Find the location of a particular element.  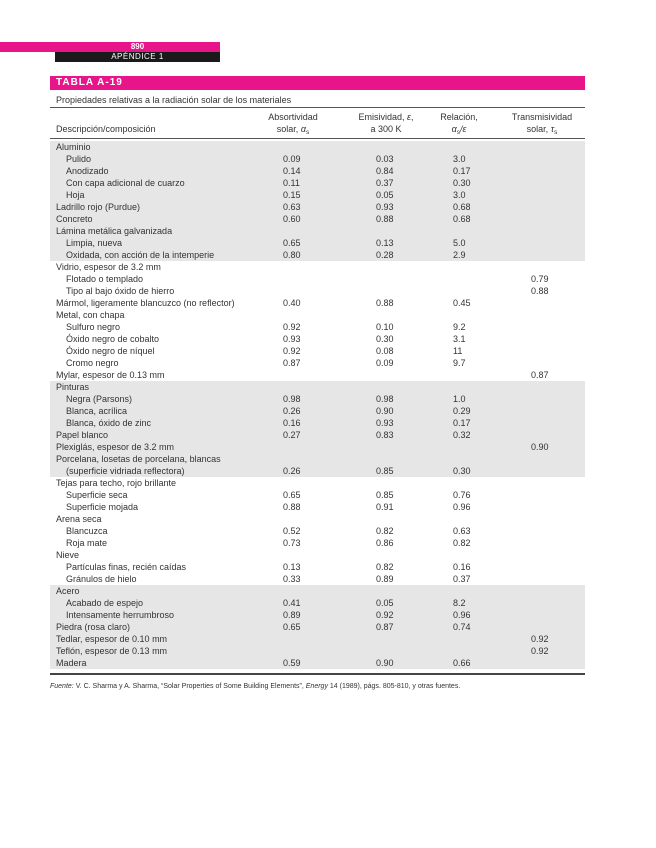

row-label: Limpia, nueva is located at coordinates (94, 243).